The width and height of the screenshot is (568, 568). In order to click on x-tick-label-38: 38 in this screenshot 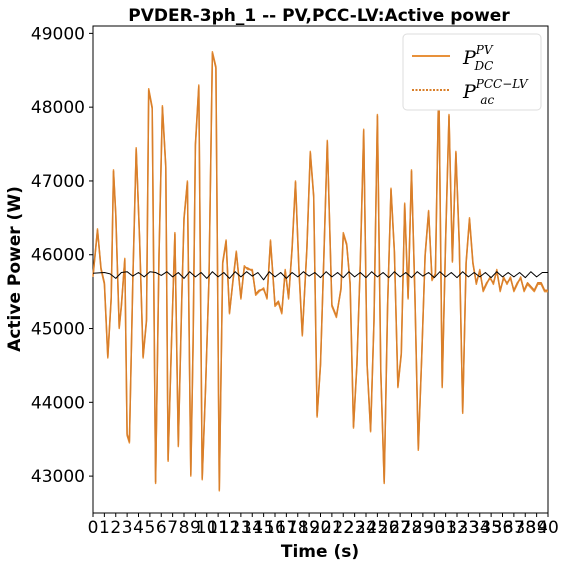, I will do `click(525, 528)`.